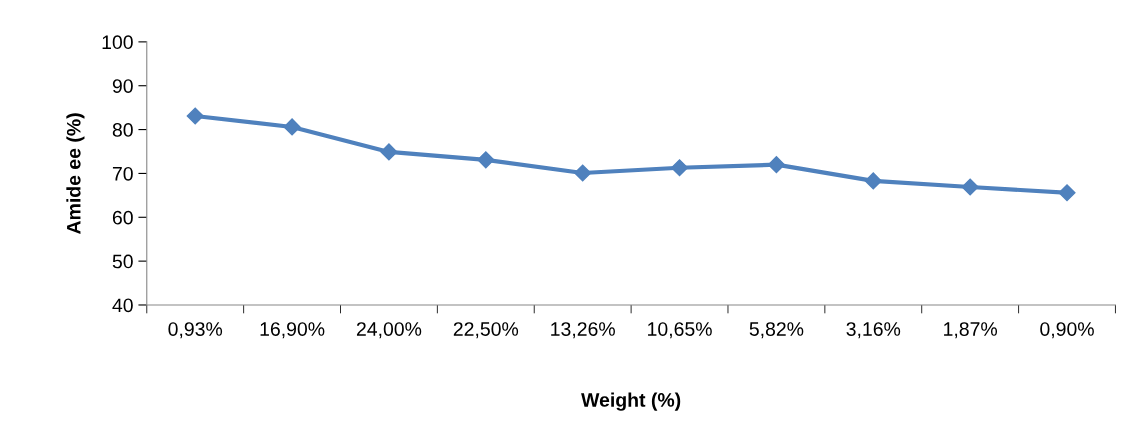 The image size is (1129, 423). Describe the element at coordinates (583, 330) in the screenshot. I see `x-tick-label: 13,26%` at that location.